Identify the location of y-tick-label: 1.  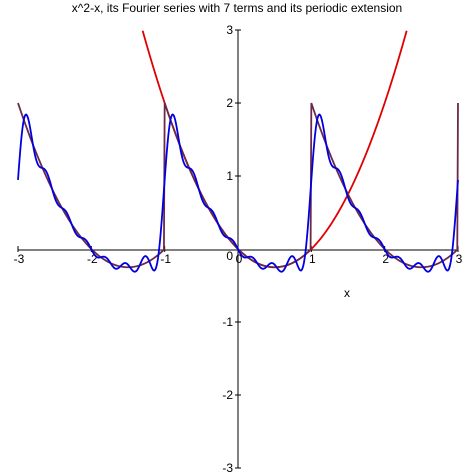
(229, 176).